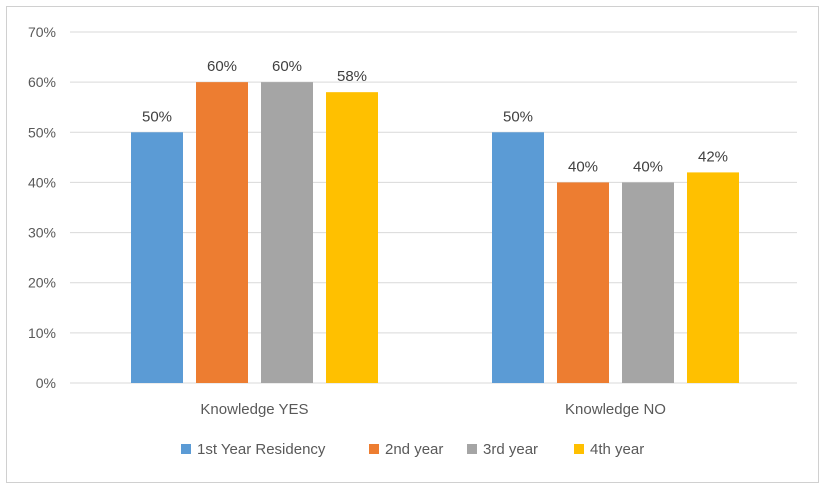 The height and width of the screenshot is (491, 827). Describe the element at coordinates (42, 82) in the screenshot. I see `y-tick-label-60: 60%` at that location.